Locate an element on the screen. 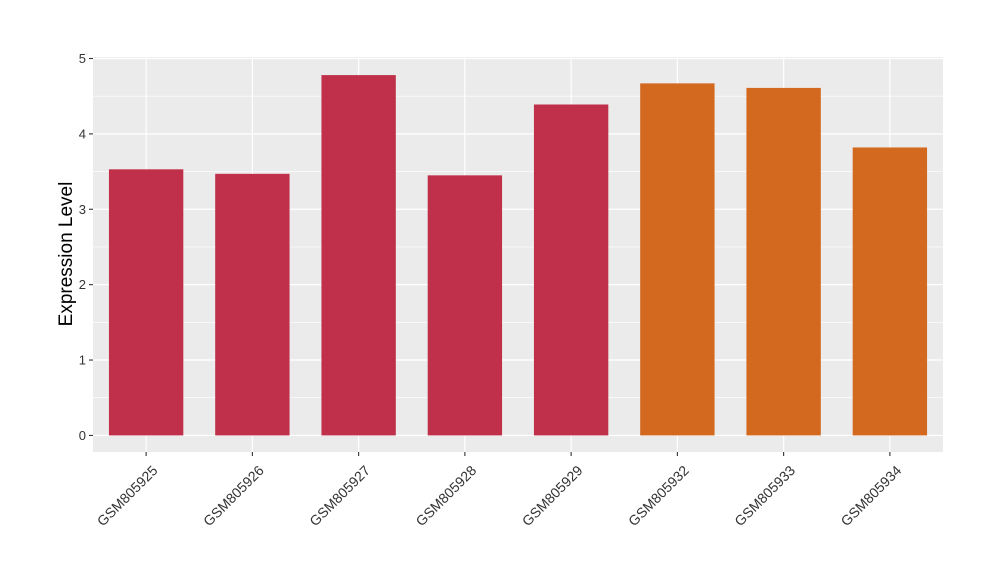  bar-GSM805925 is located at coordinates (146, 302).